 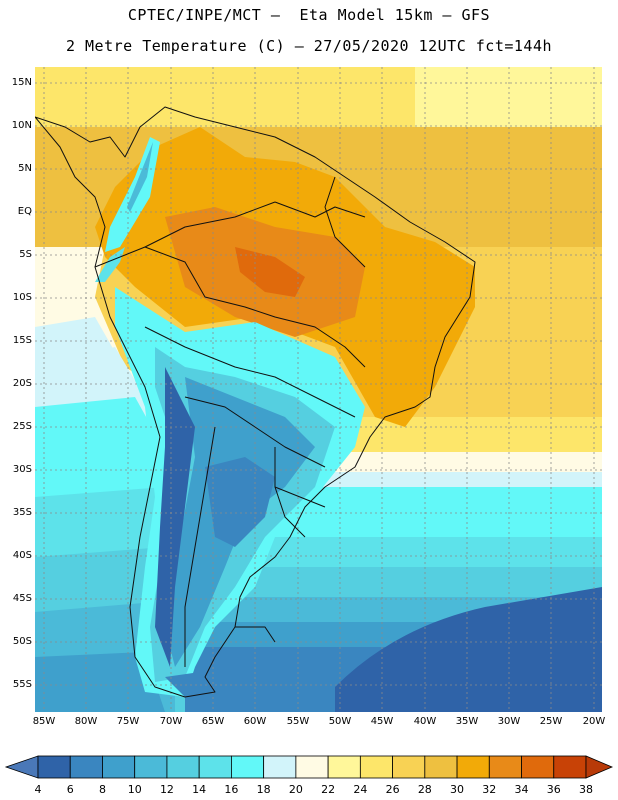 What do you see at coordinates (102, 789) in the screenshot?
I see `colorbar-tick-label: 8` at bounding box center [102, 789].